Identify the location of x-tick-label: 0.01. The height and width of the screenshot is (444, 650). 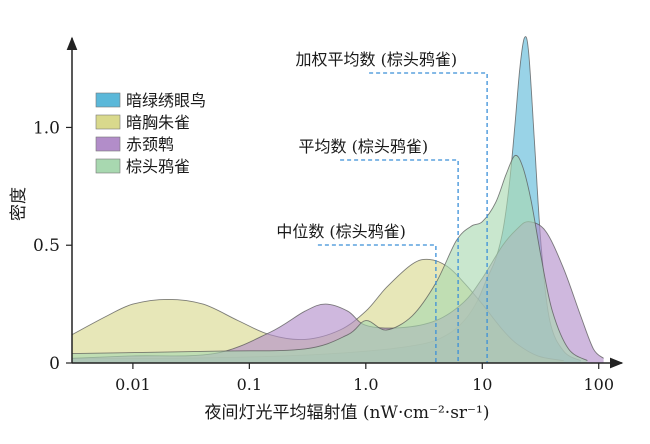
(133, 384).